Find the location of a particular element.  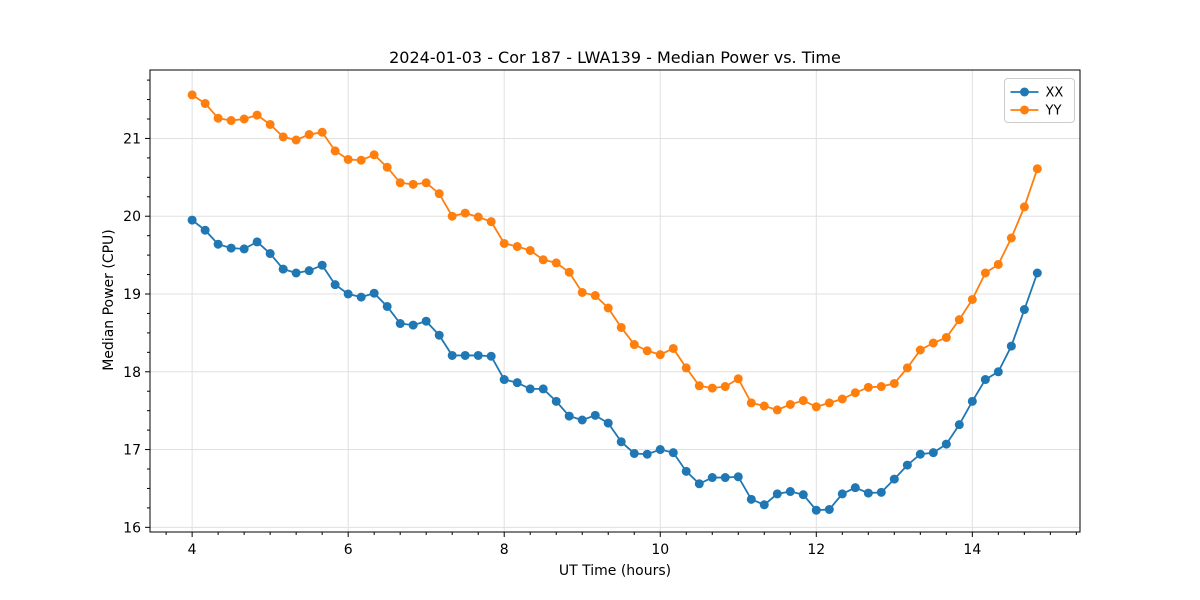

x-tick-label: 6 is located at coordinates (348, 550).